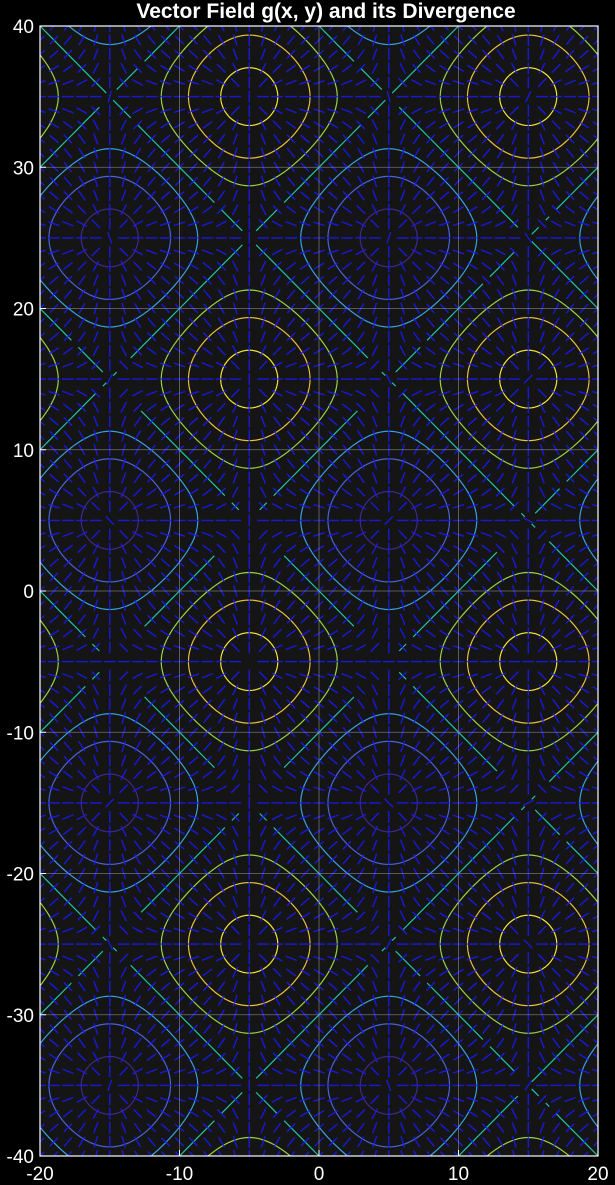 The height and width of the screenshot is (1185, 615). Describe the element at coordinates (458, 1174) in the screenshot. I see `x-tick-label: 10` at that location.